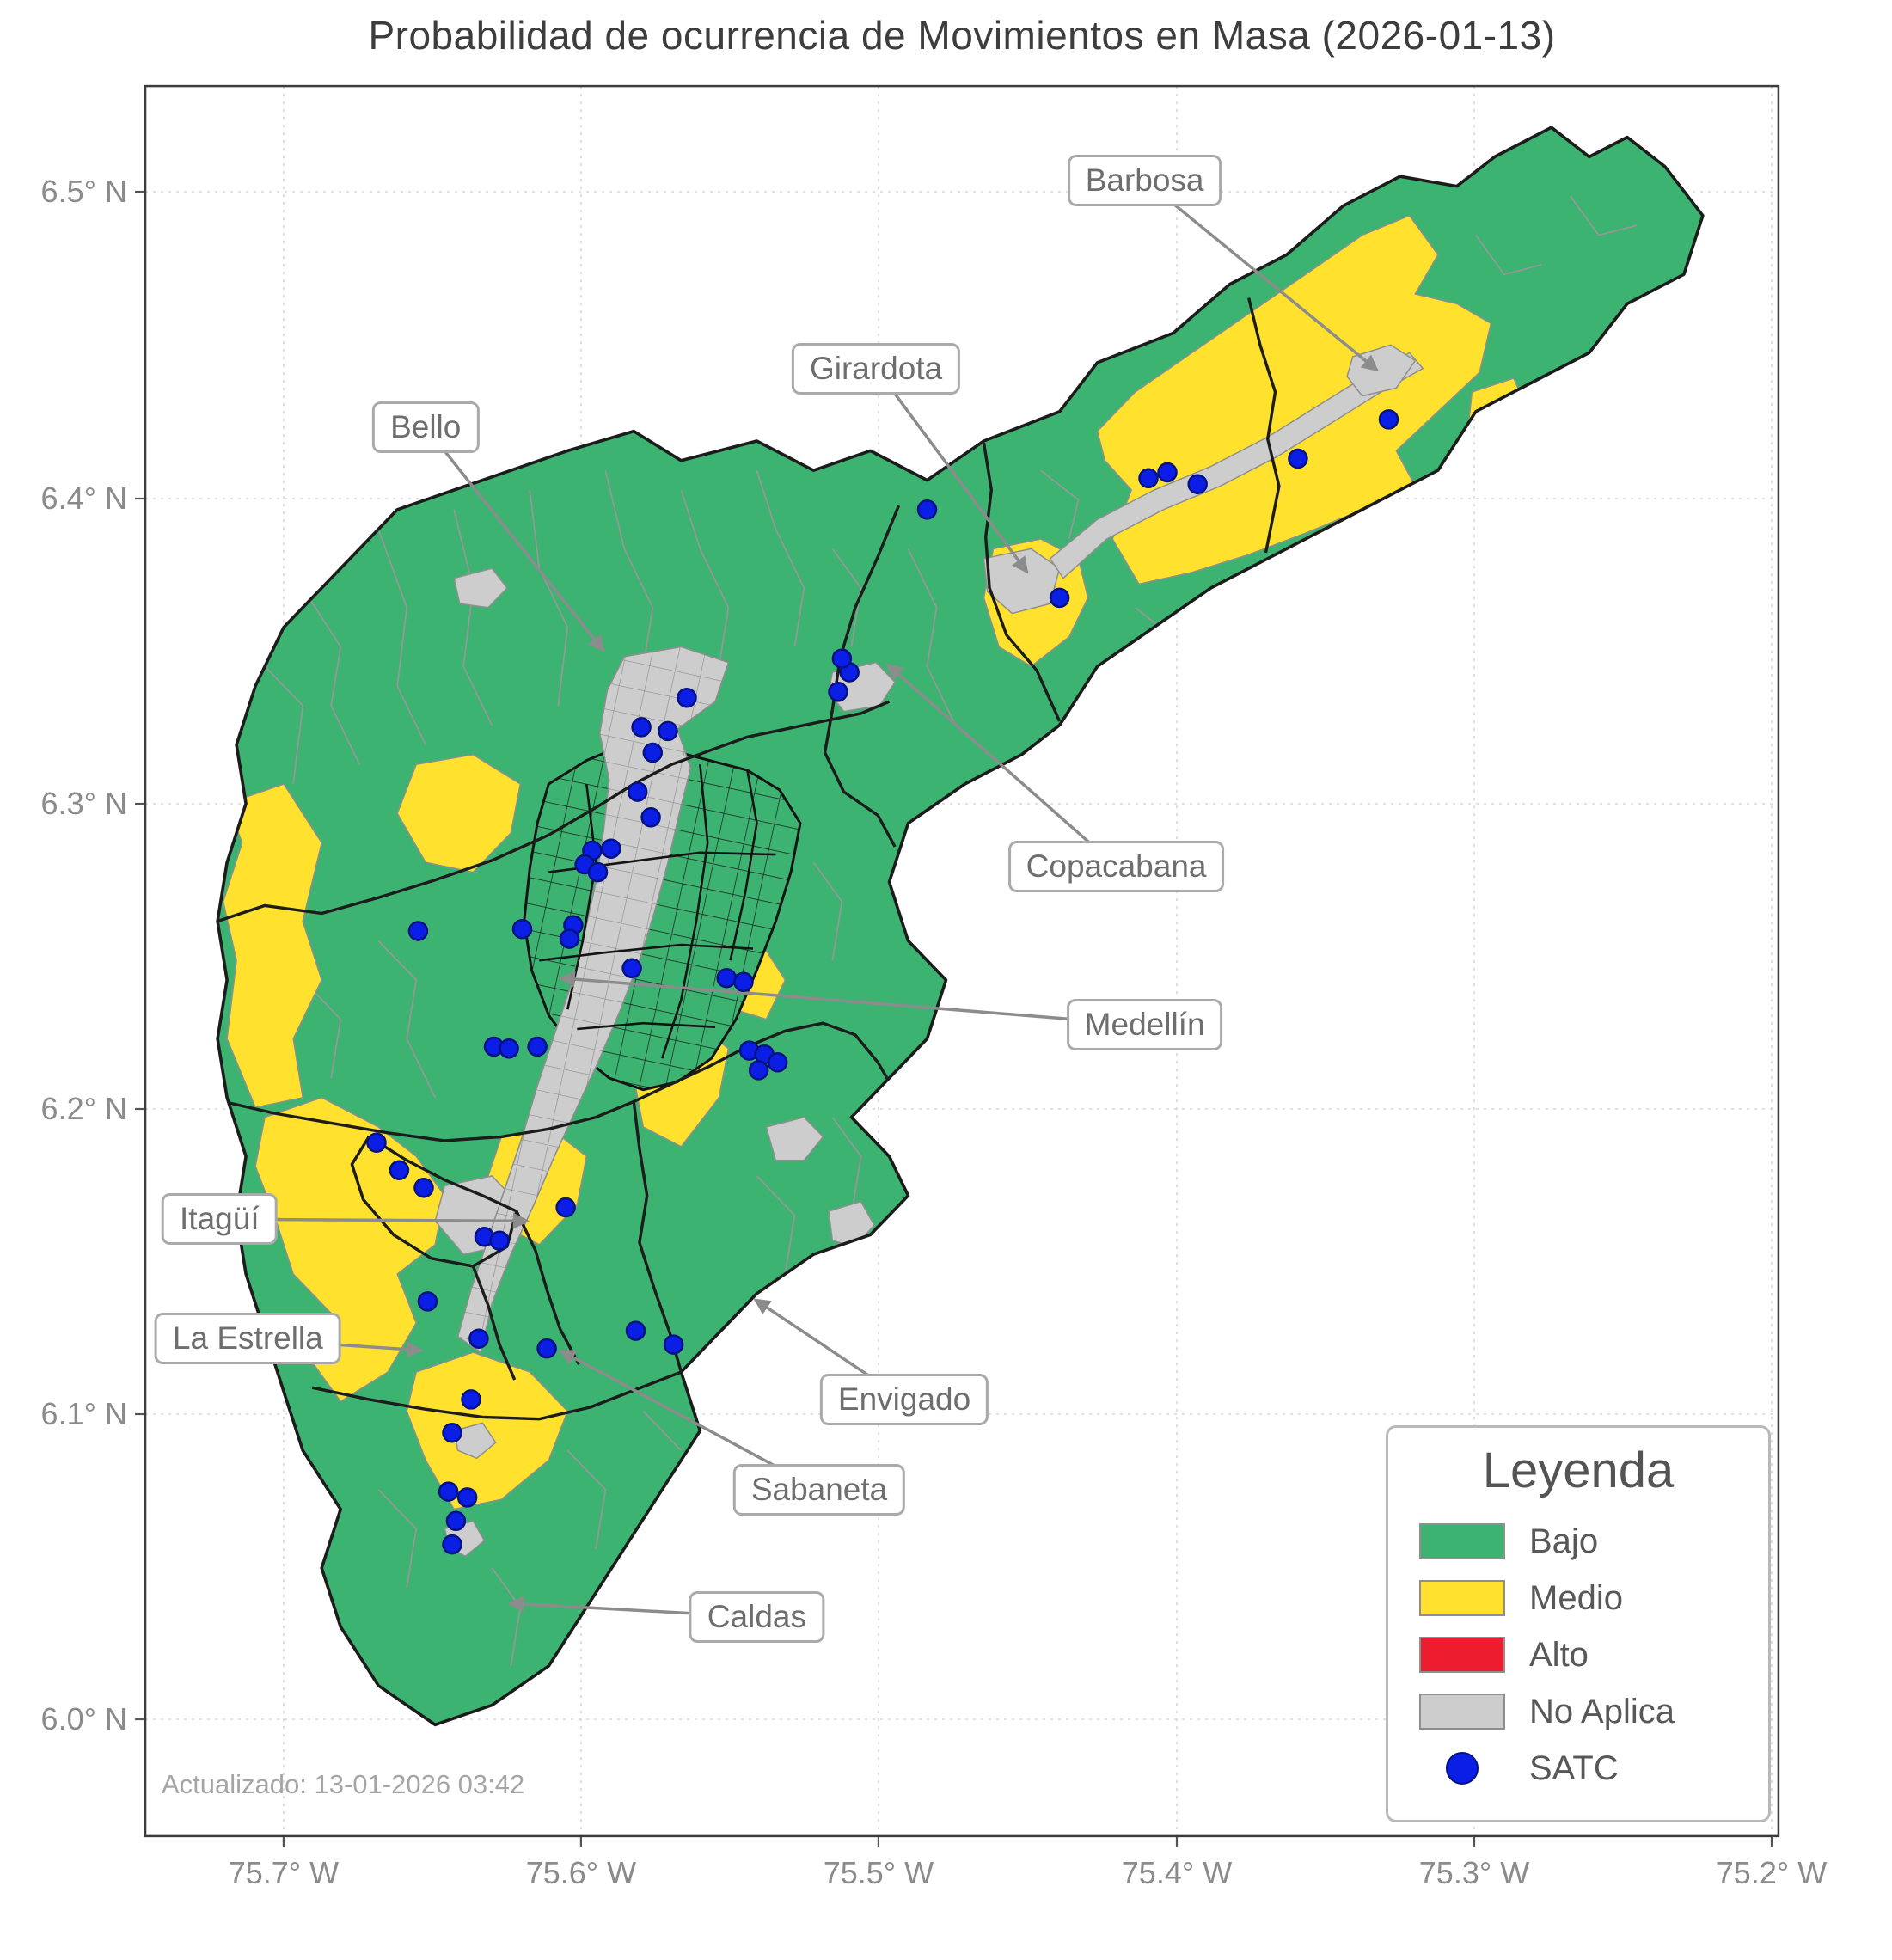 The width and height of the screenshot is (1892, 1960). I want to click on callout-la-estrella: La Estrella, so click(247, 1339).